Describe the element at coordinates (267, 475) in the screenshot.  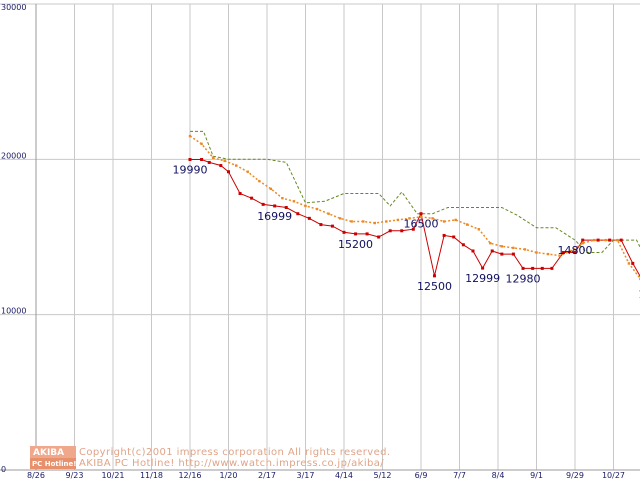
I see `x-tick-label: 2/17` at that location.